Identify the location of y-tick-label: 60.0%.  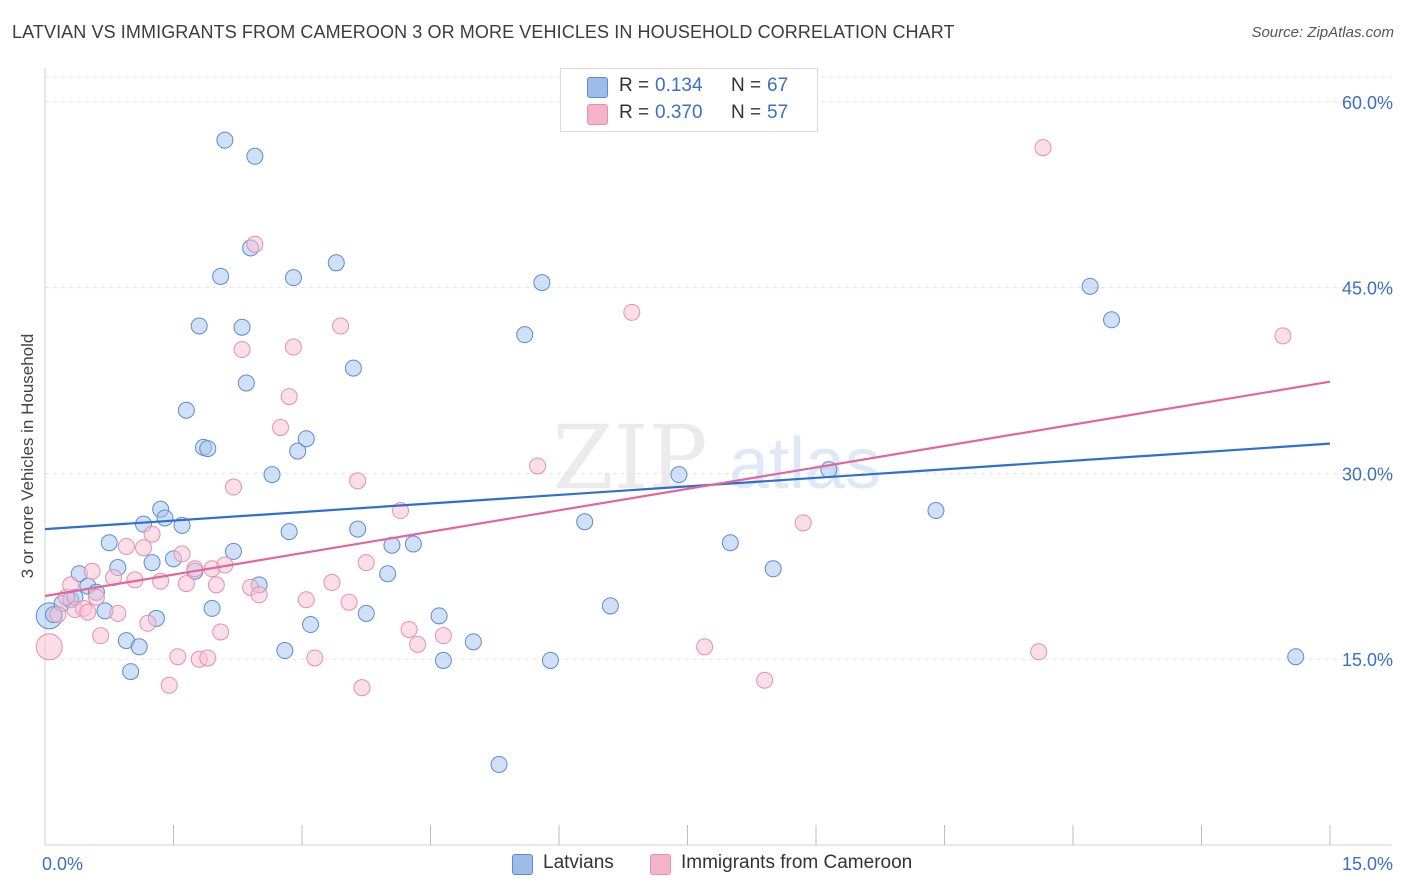
(1367, 103).